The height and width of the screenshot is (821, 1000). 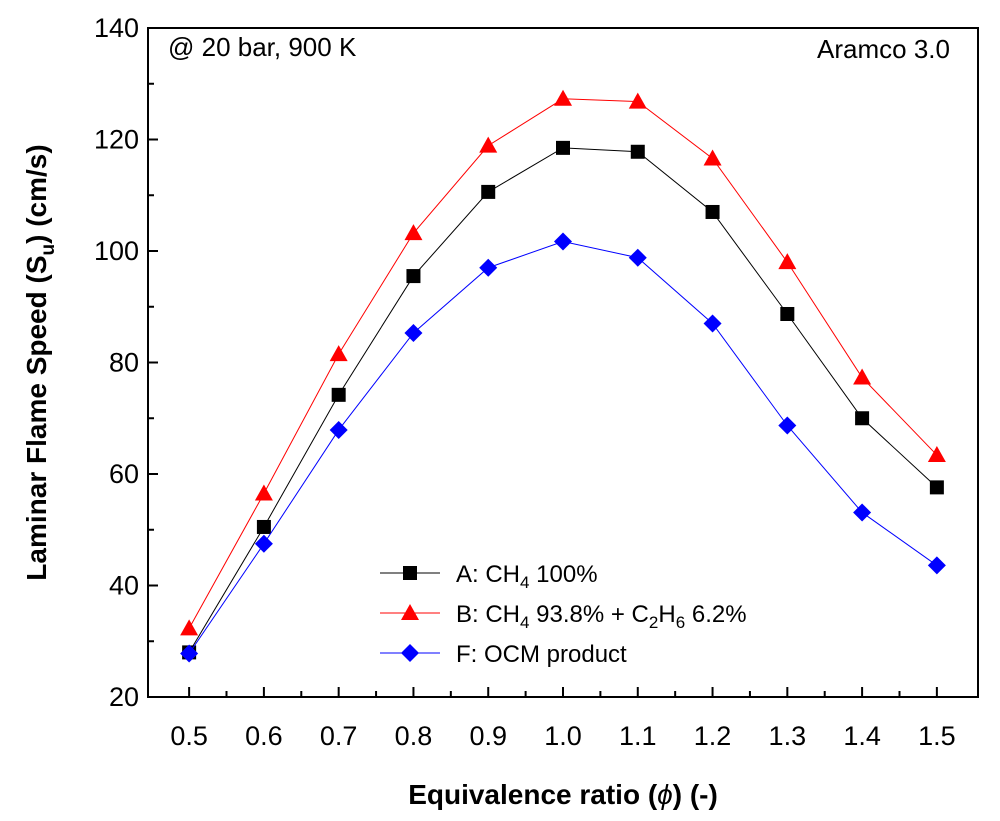 What do you see at coordinates (666, 614) in the screenshot?
I see `legend-label-part: H` at bounding box center [666, 614].